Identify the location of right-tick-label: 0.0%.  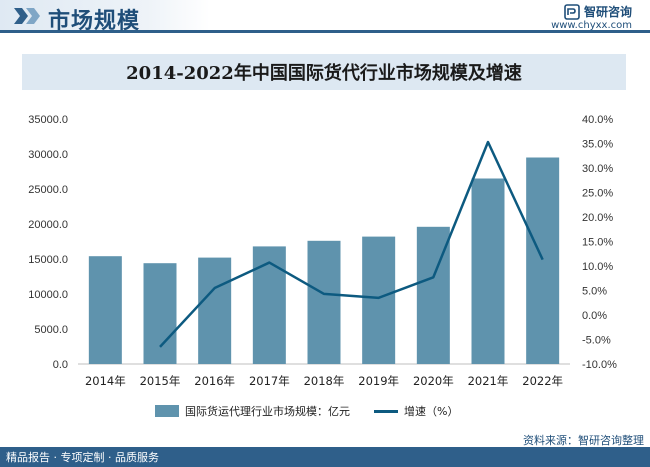
(594, 316).